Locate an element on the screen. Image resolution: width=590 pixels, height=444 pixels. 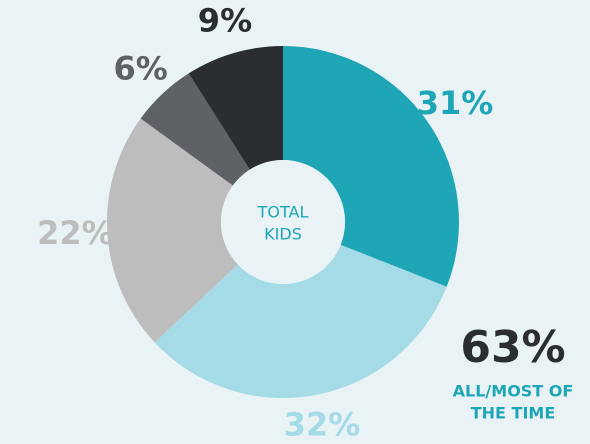
value-label: 9% is located at coordinates (225, 20).